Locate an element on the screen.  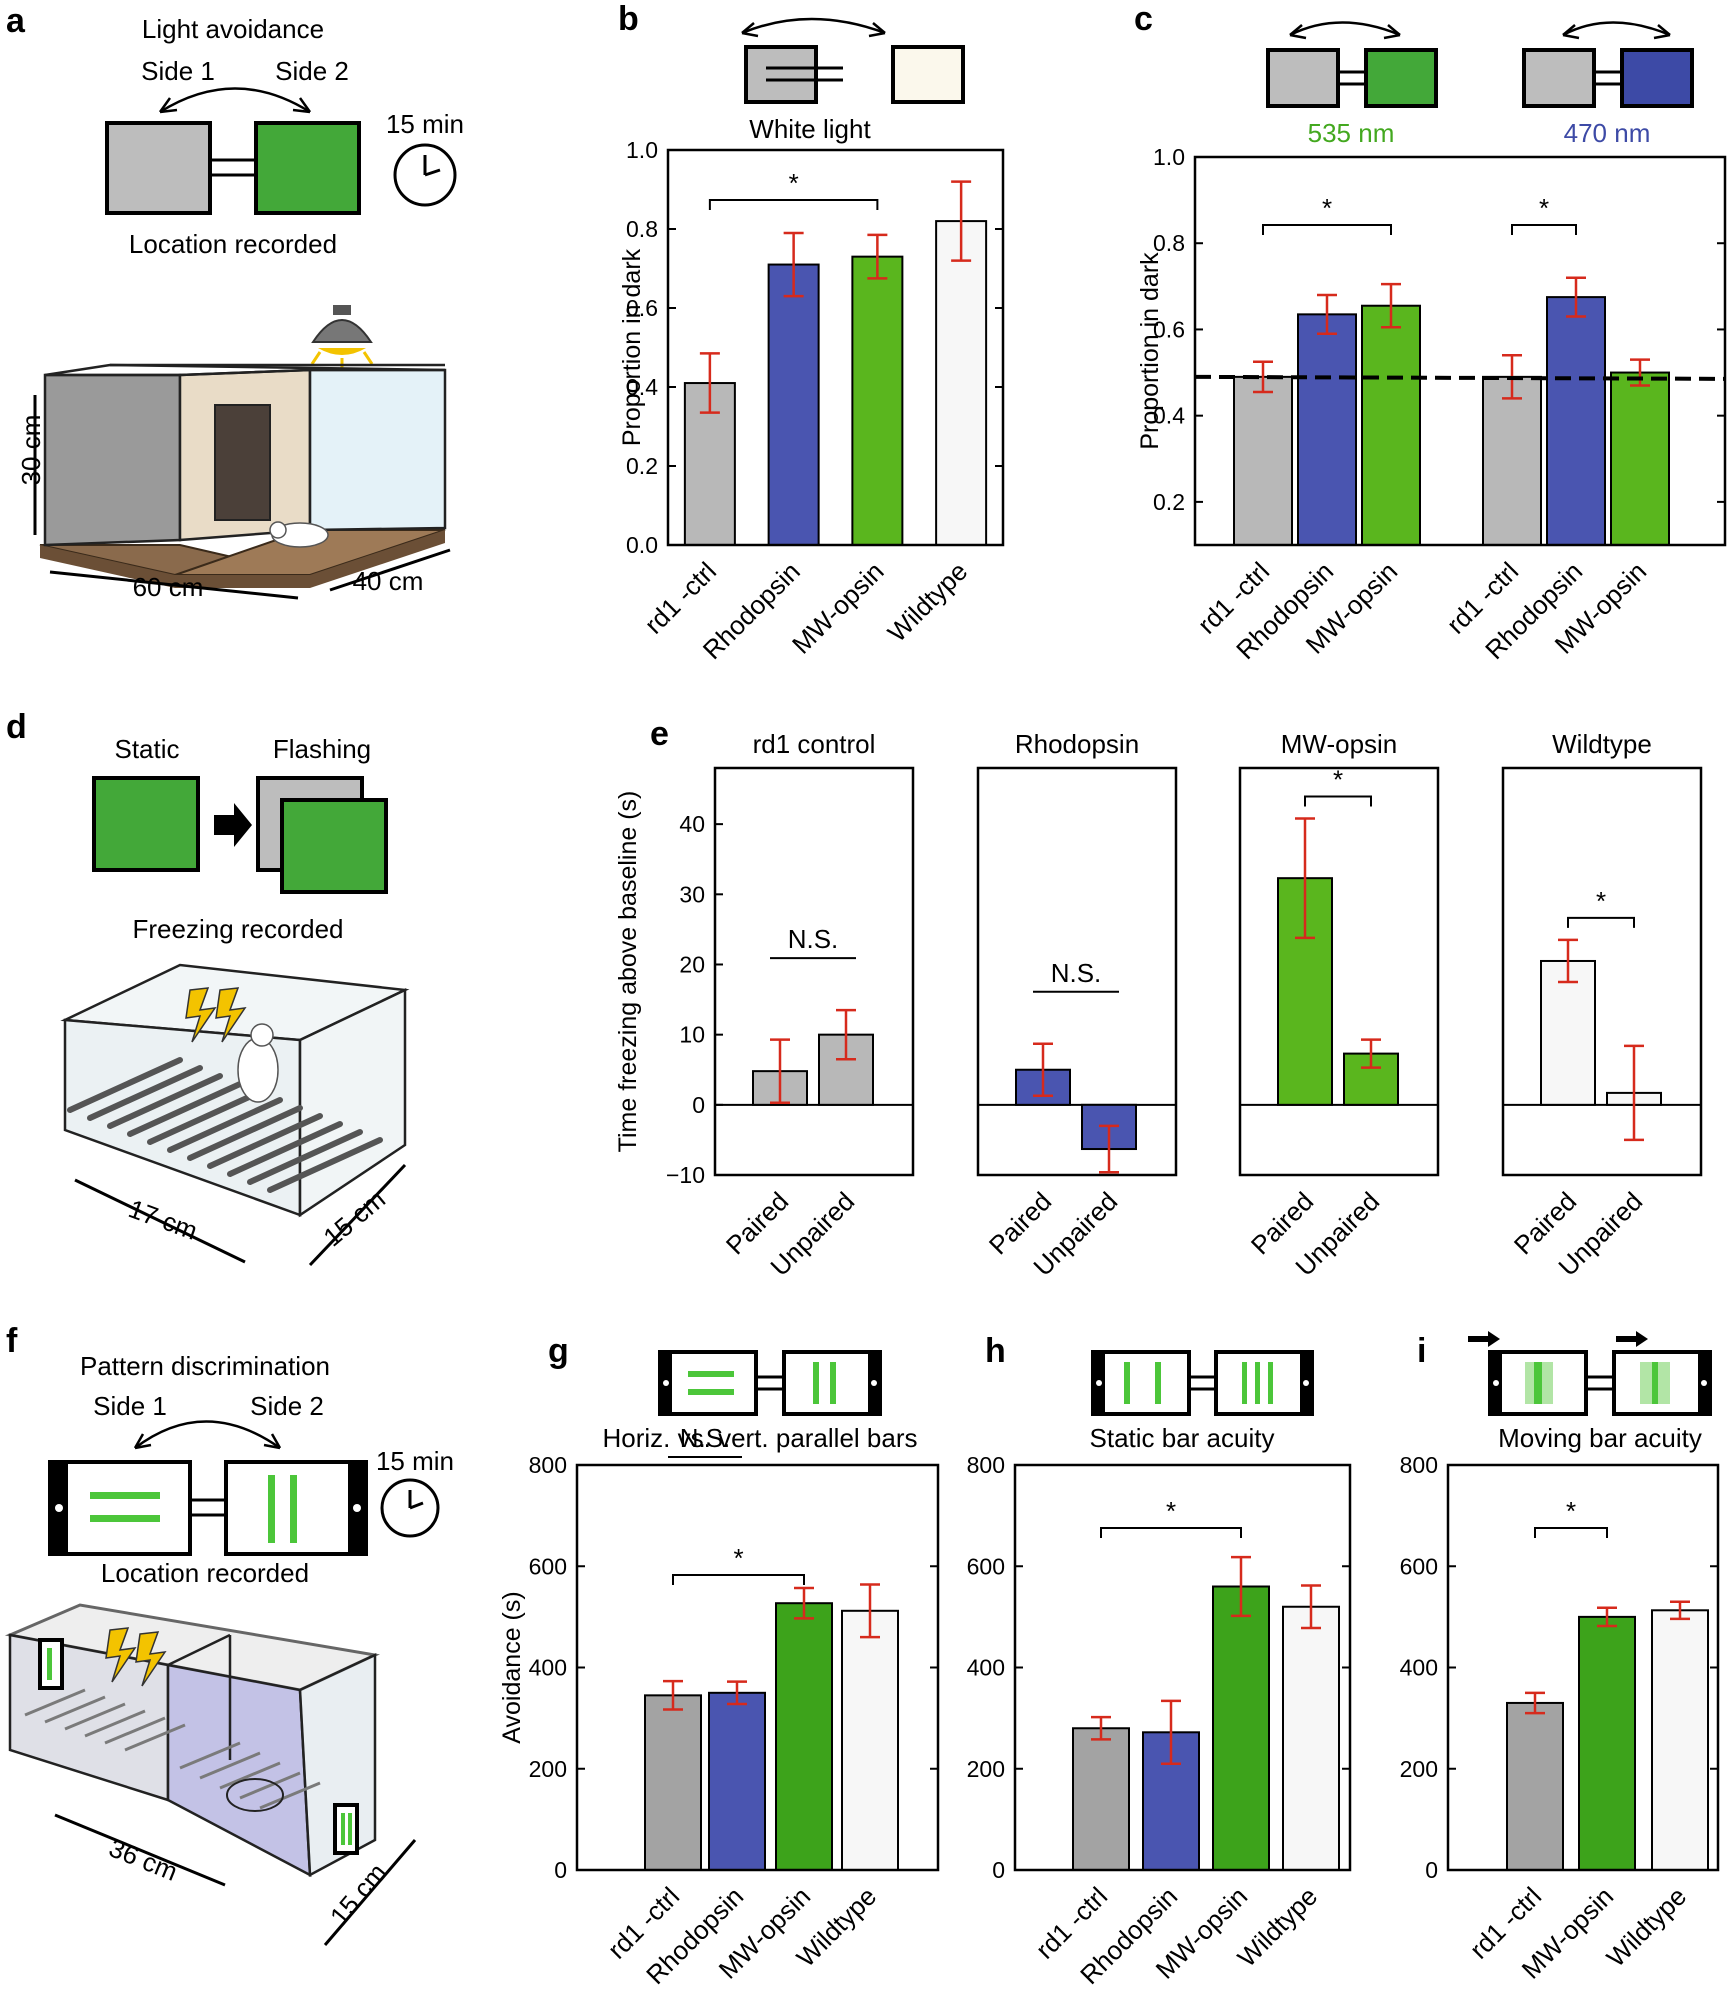
panel-f-title: Pattern discrimination is located at coordinates (205, 1366).